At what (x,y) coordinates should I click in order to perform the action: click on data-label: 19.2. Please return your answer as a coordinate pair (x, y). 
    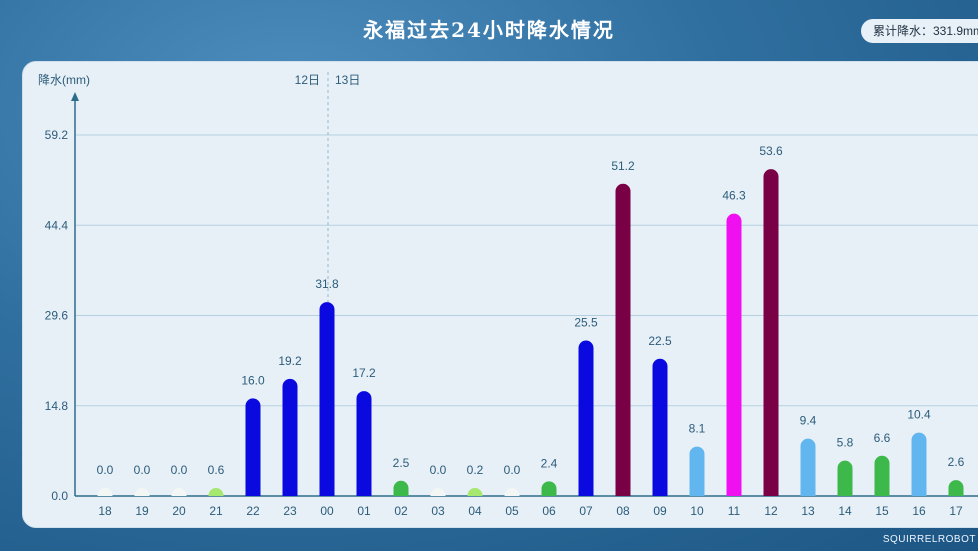
    Looking at the image, I should click on (290, 361).